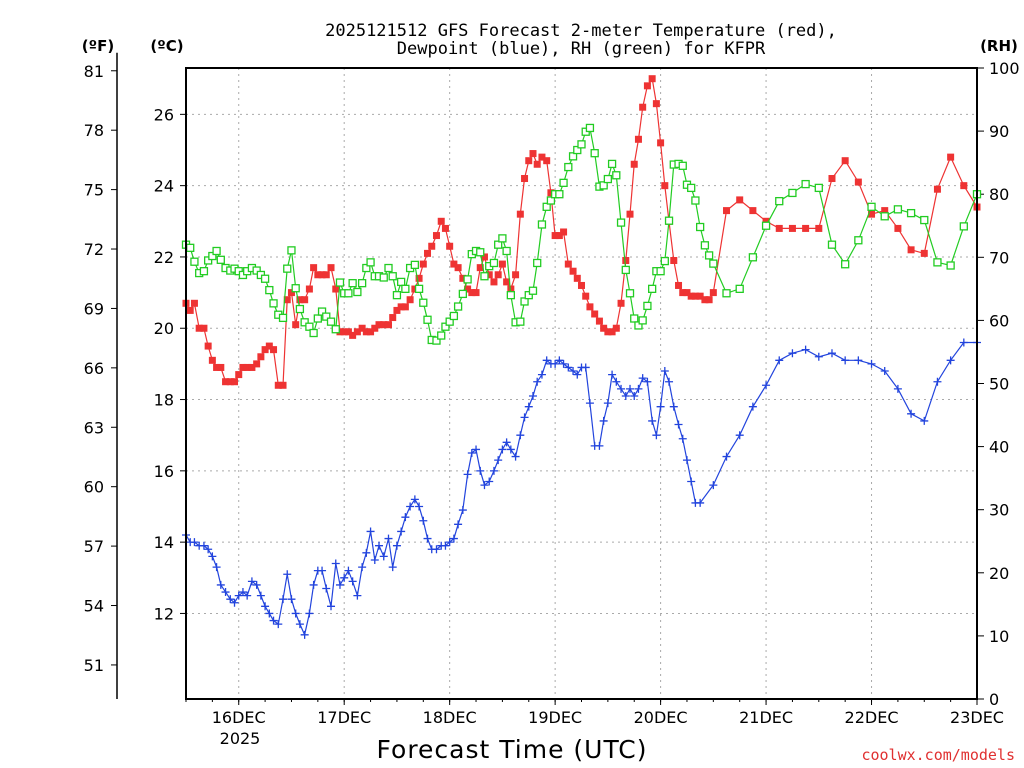 This screenshot has width=1024, height=768. Describe the element at coordinates (977, 717) in the screenshot. I see `x-tick-label: 23DEC` at that location.